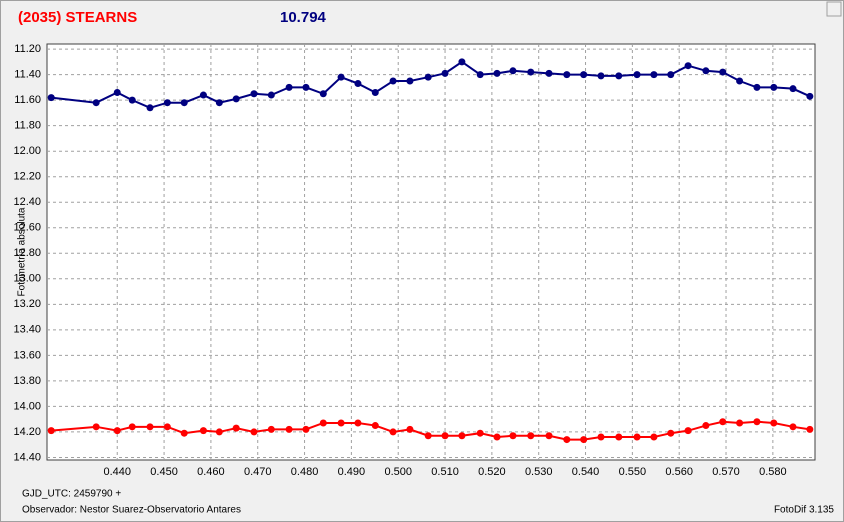 This screenshot has height=522, width=844. What do you see at coordinates (27, 432) in the screenshot?
I see `y-tick-label: 14.20` at bounding box center [27, 432].